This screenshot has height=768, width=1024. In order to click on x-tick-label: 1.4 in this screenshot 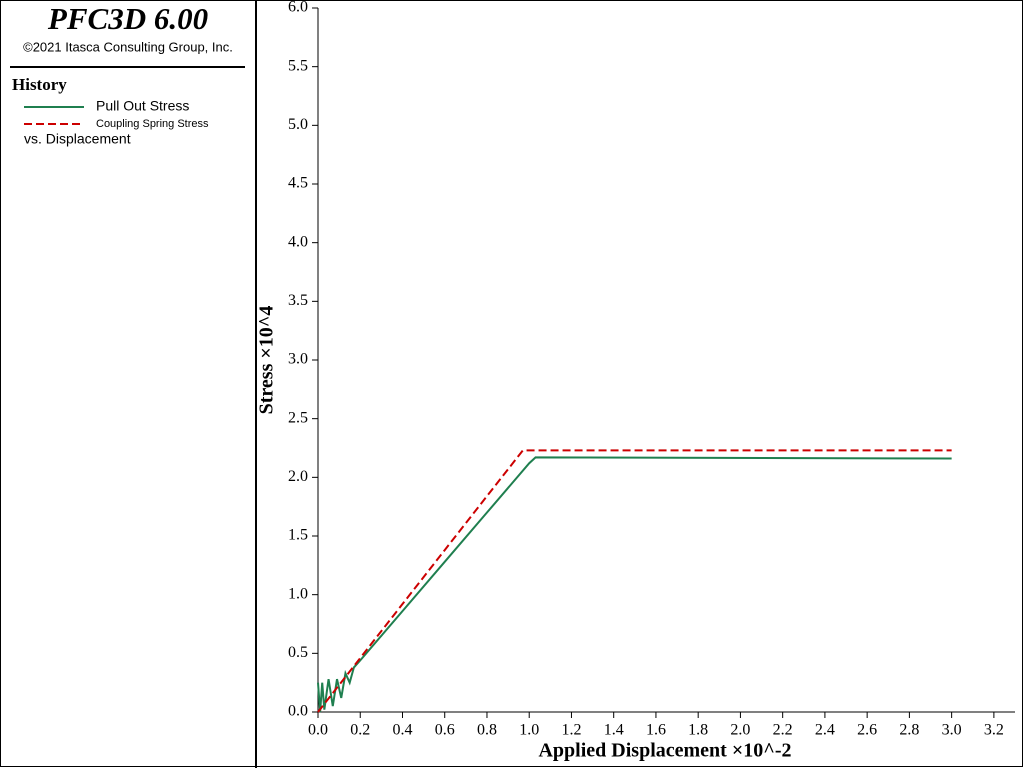, I will do `click(614, 730)`.